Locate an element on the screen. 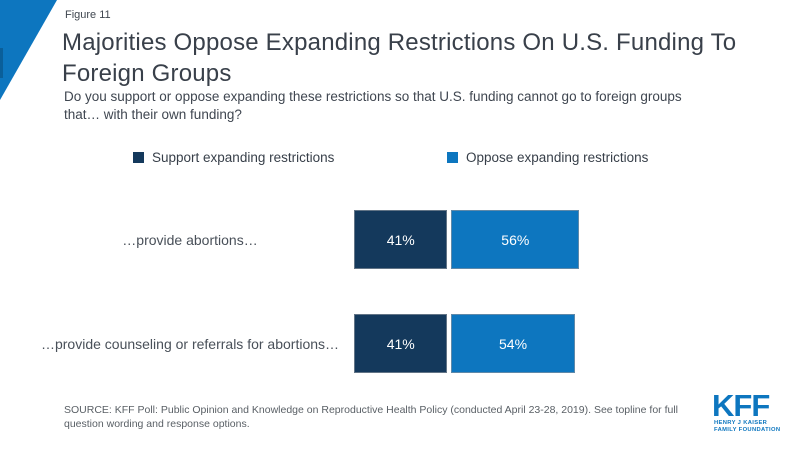 The height and width of the screenshot is (450, 800). legend-label-support: Support expanding restrictions is located at coordinates (243, 157).